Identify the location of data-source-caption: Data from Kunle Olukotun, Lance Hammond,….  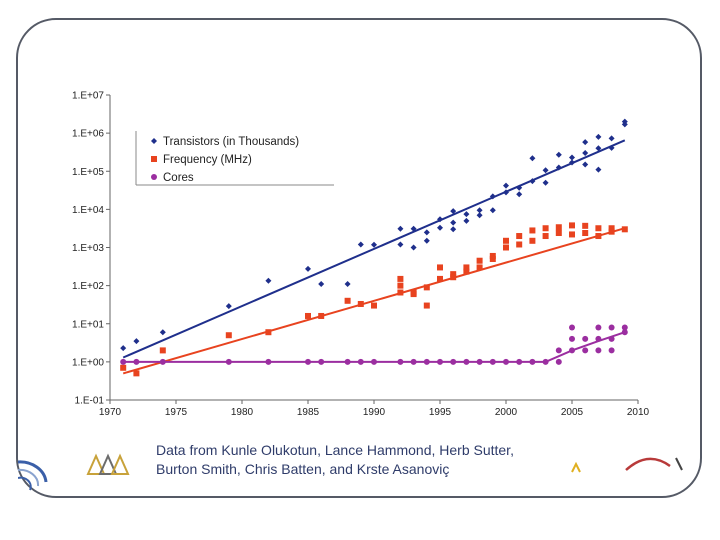
(366, 460).